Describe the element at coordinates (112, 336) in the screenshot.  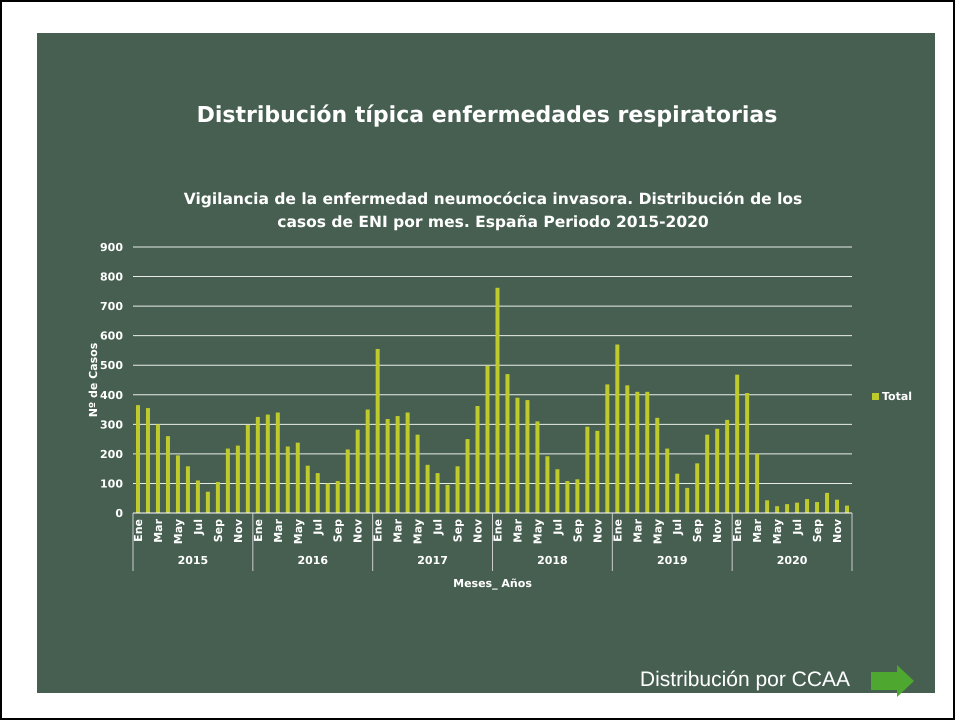
I see `y-tick-label: 600` at that location.